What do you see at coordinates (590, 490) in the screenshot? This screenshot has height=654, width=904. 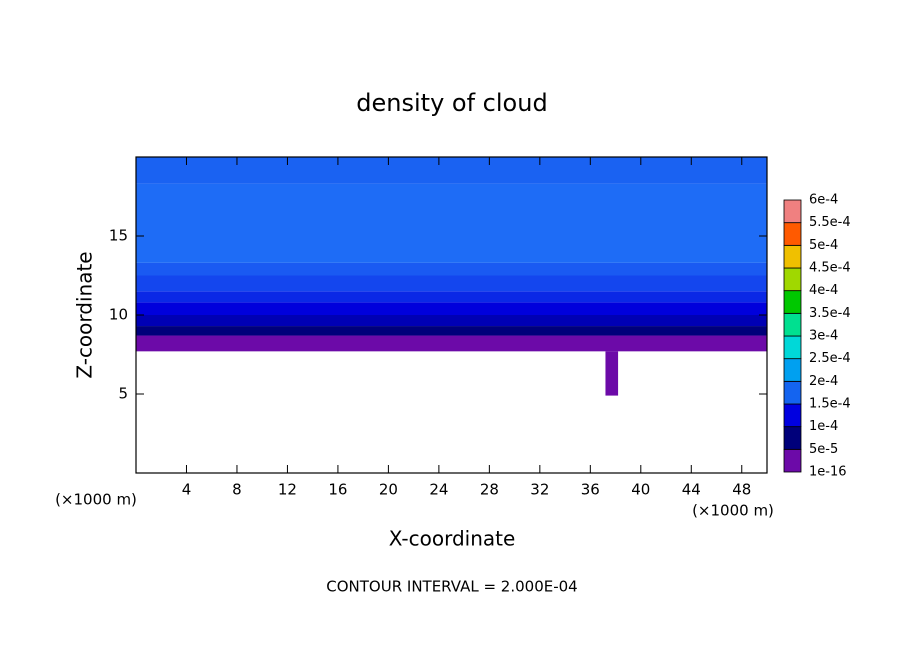 I see `x-tick-label: 36` at bounding box center [590, 490].